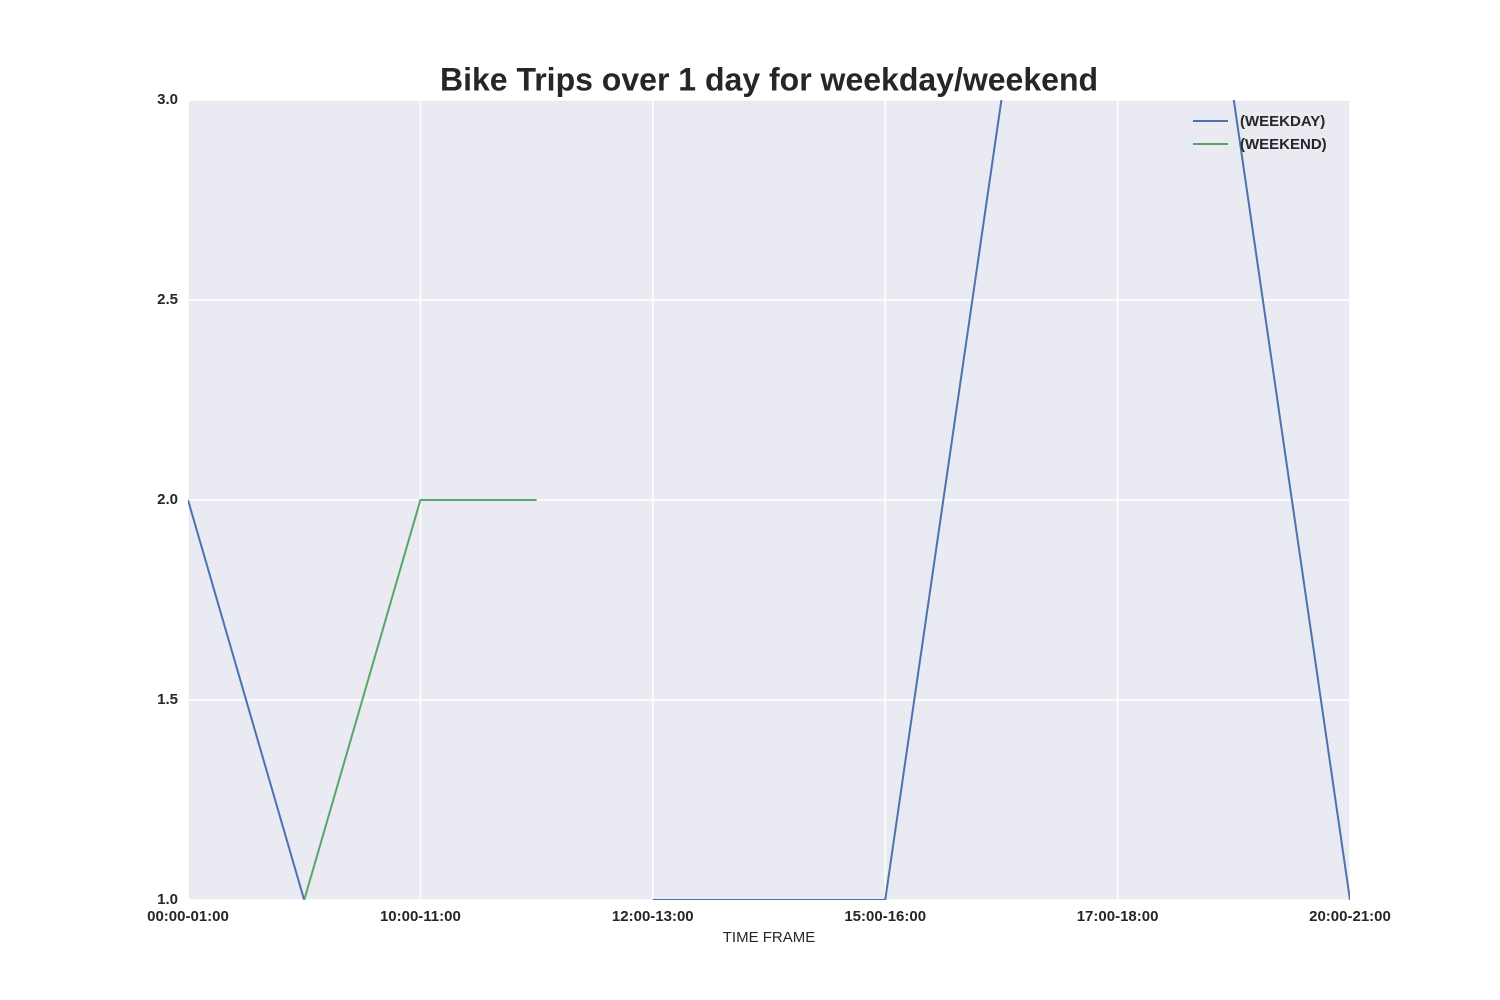 The width and height of the screenshot is (1500, 1000). What do you see at coordinates (167, 299) in the screenshot?
I see `y-tick-label: 2.5` at bounding box center [167, 299].